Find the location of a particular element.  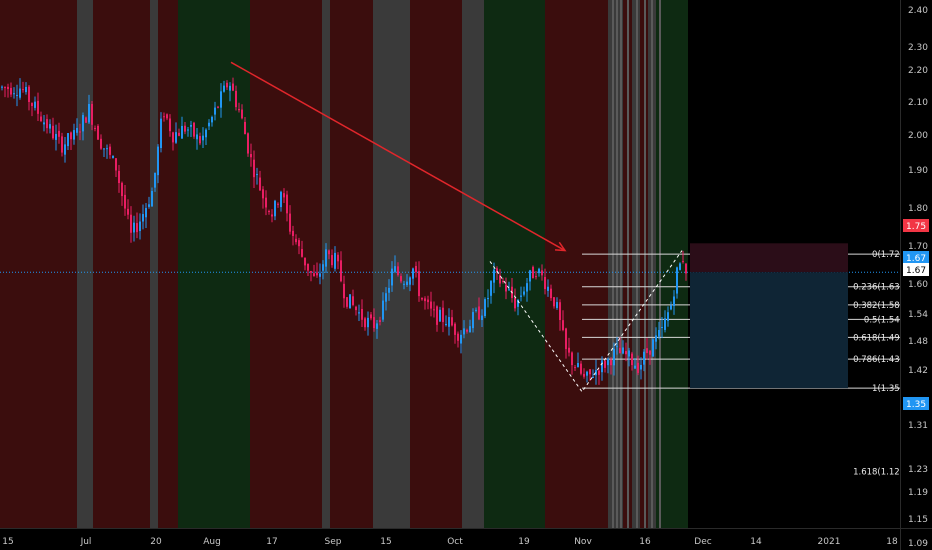

y-tick-label: 1.19 is located at coordinates (918, 493).